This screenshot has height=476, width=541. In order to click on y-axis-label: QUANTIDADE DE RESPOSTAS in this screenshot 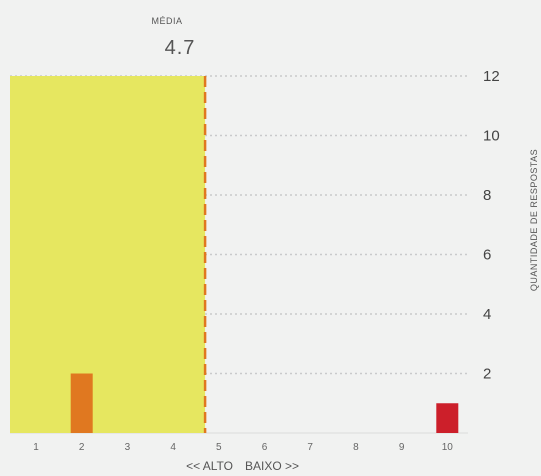, I will do `click(534, 220)`.